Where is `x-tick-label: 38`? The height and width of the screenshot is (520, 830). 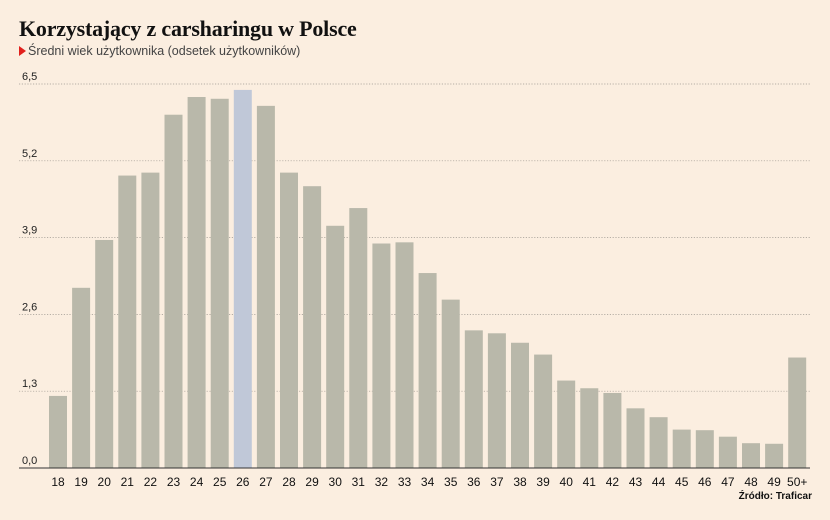
x-tick-label: 38 is located at coordinates (520, 482).